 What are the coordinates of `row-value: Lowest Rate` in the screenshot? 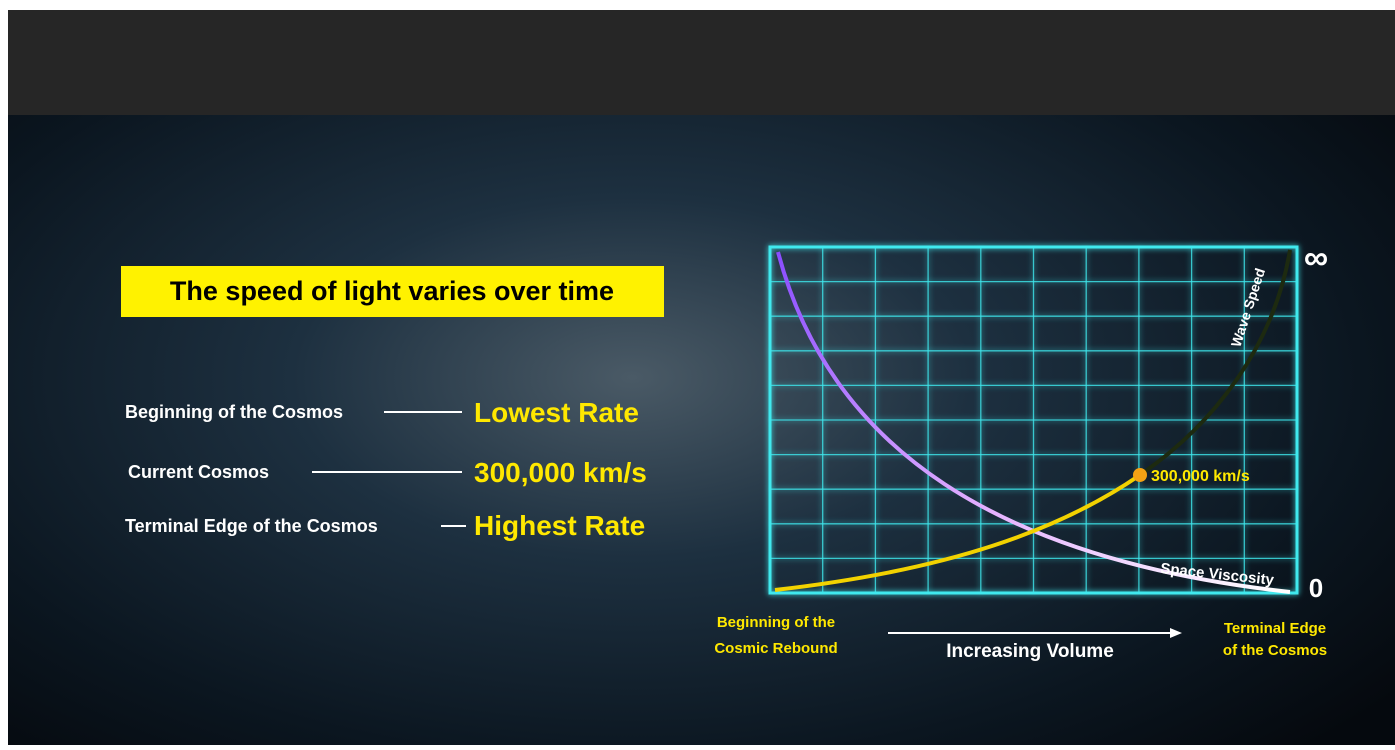 It's located at (556, 412).